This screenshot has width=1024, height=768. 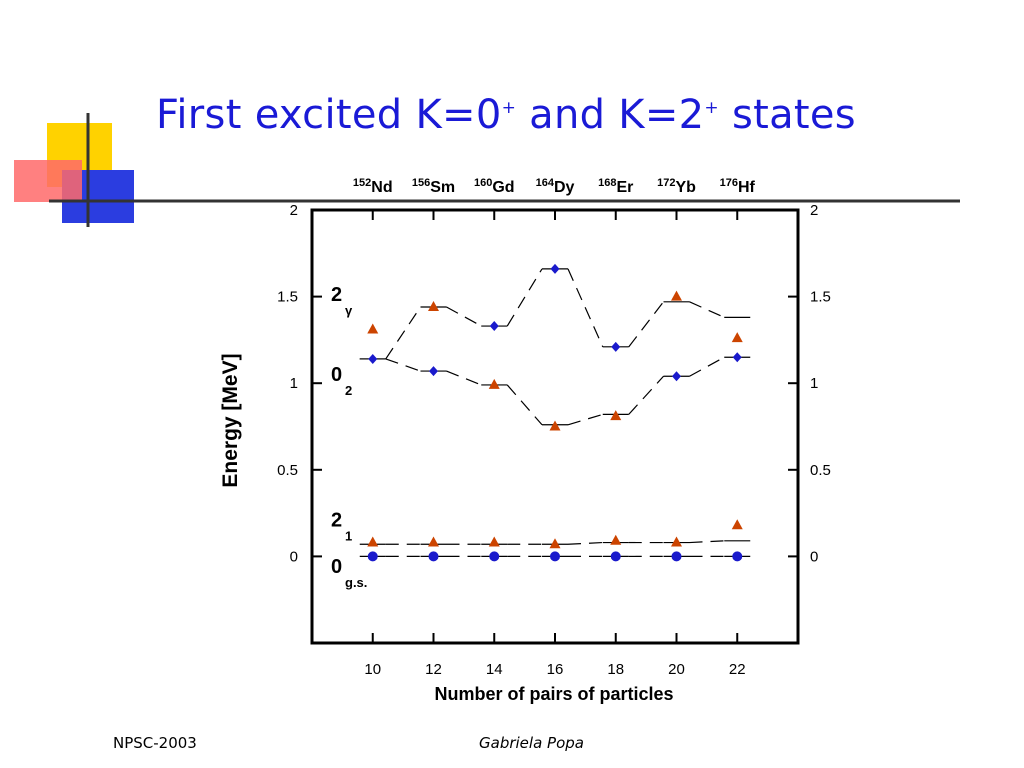 What do you see at coordinates (820, 297) in the screenshot?
I see `y-tick-label-right: 1.5` at bounding box center [820, 297].